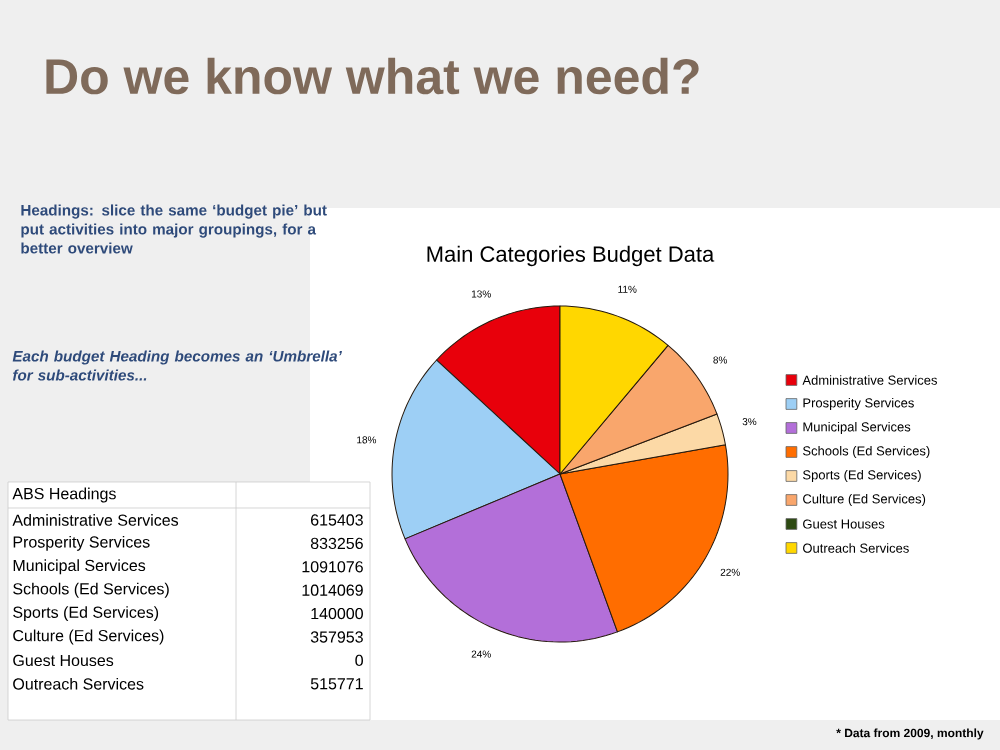  Describe the element at coordinates (336, 684) in the screenshot. I see `data-label: 515771` at that location.